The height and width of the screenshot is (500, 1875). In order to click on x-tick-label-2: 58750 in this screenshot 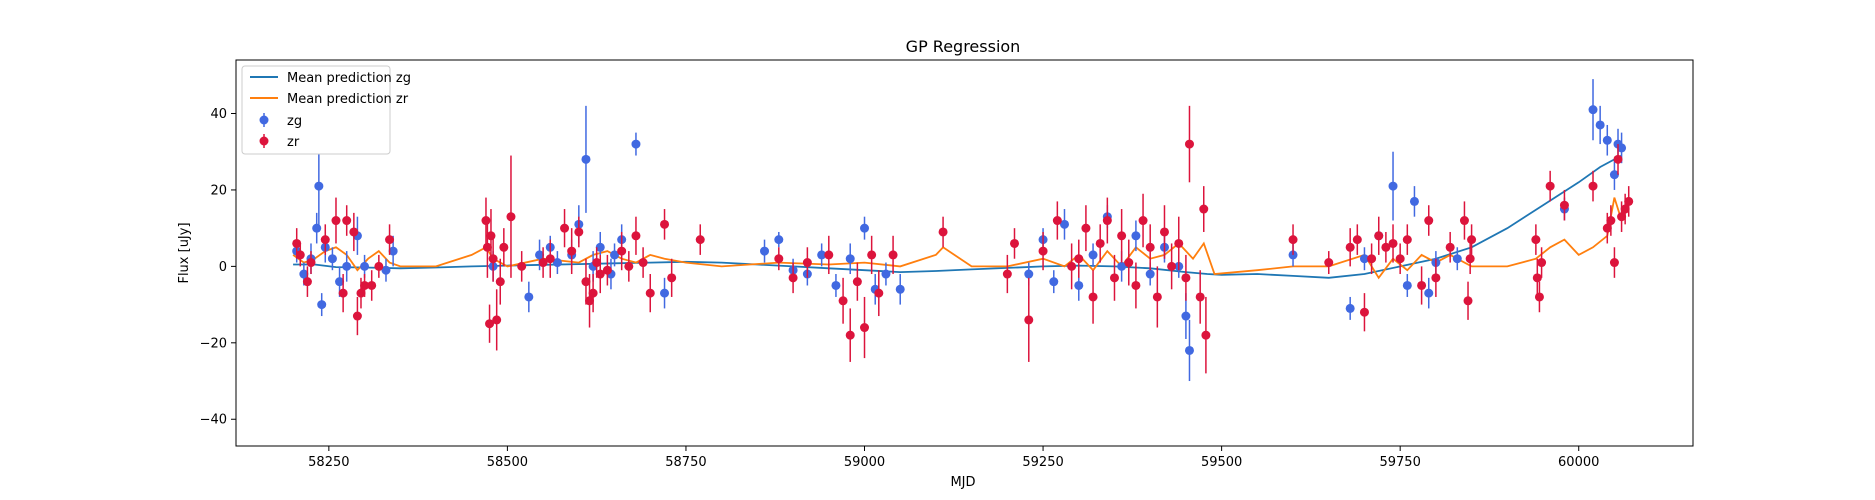, I will do `click(685, 462)`.